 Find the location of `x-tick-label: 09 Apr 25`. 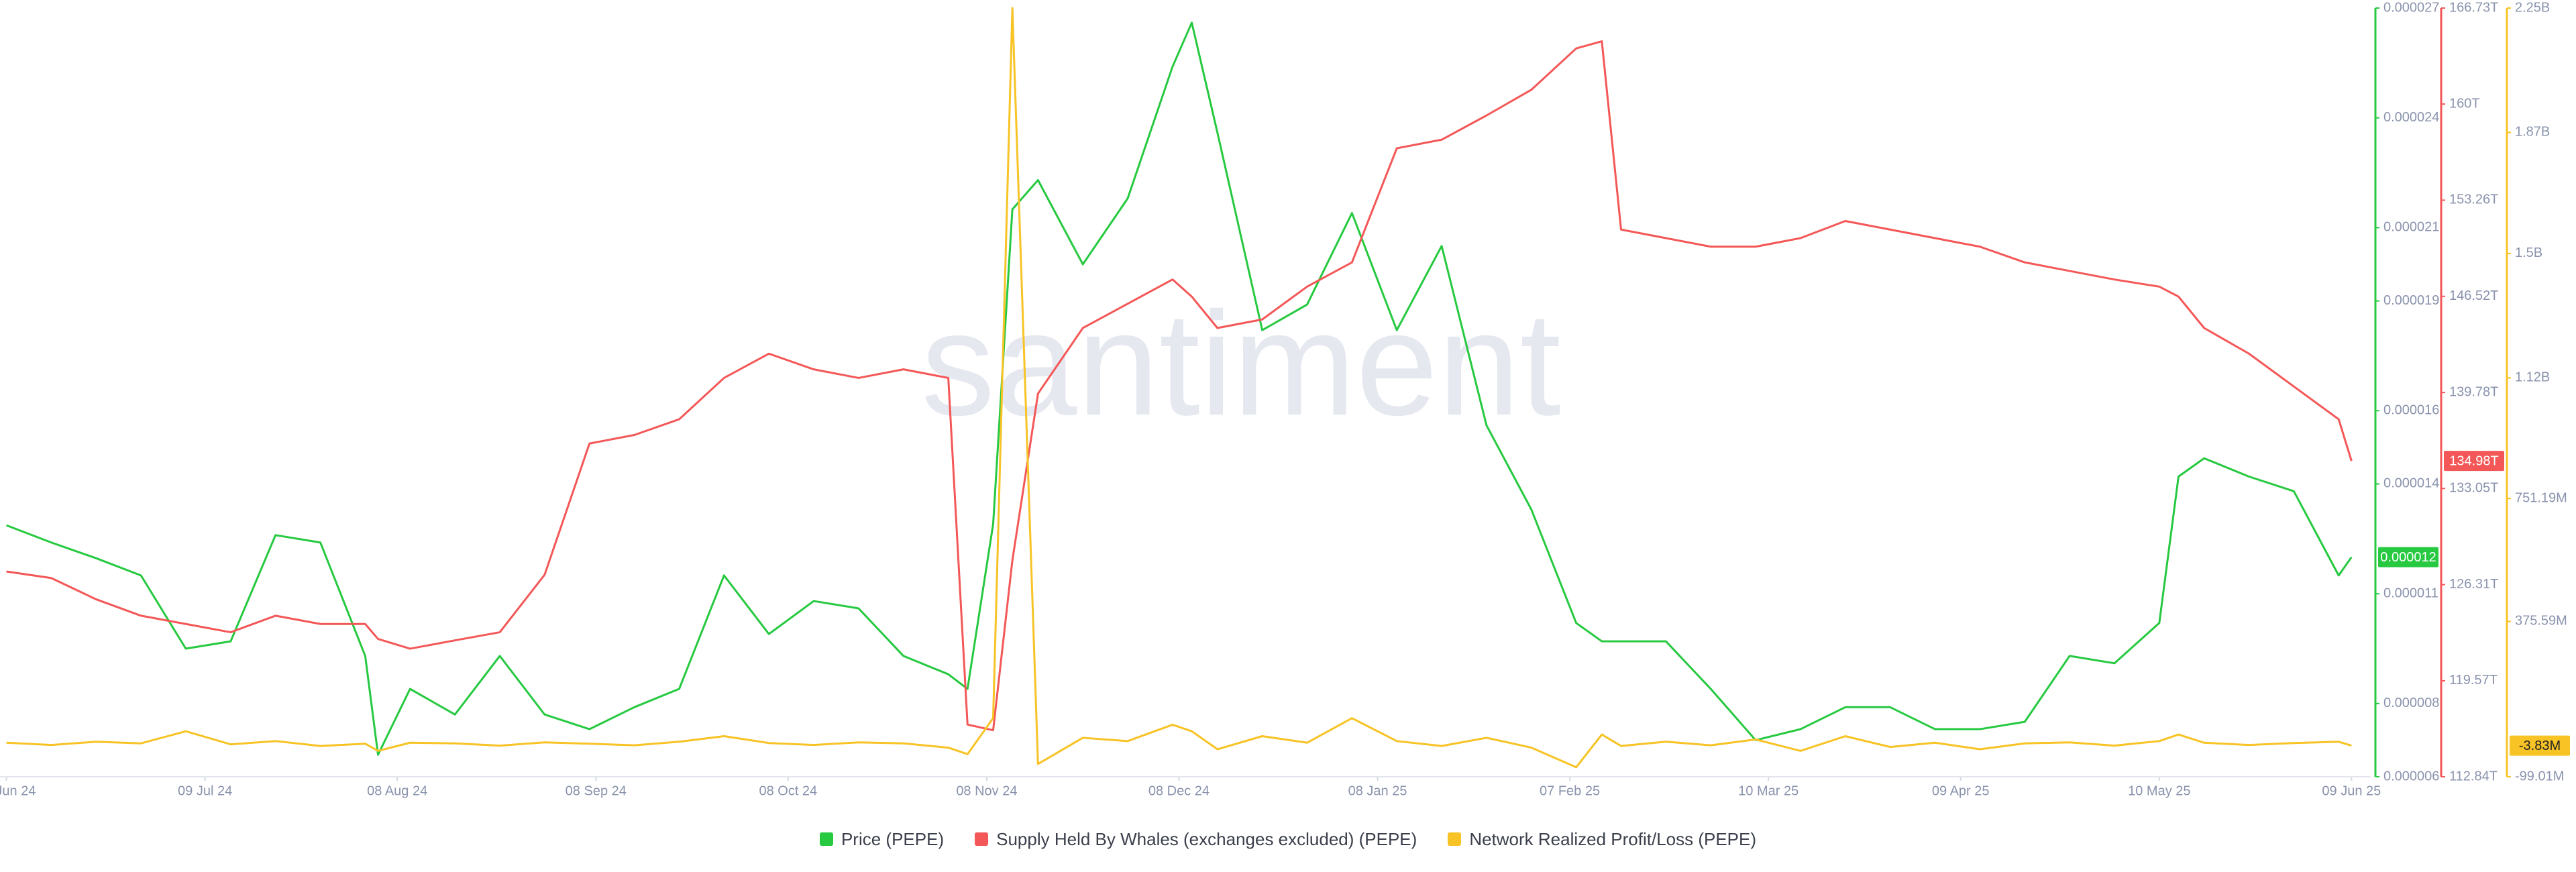

x-tick-label: 09 Apr 25 is located at coordinates (1961, 790).